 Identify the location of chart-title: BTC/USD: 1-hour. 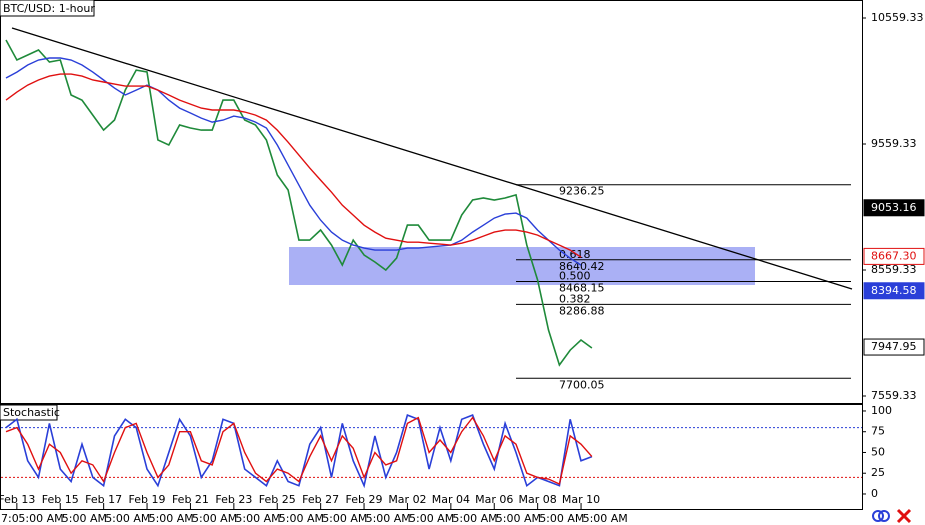
(49, 8).